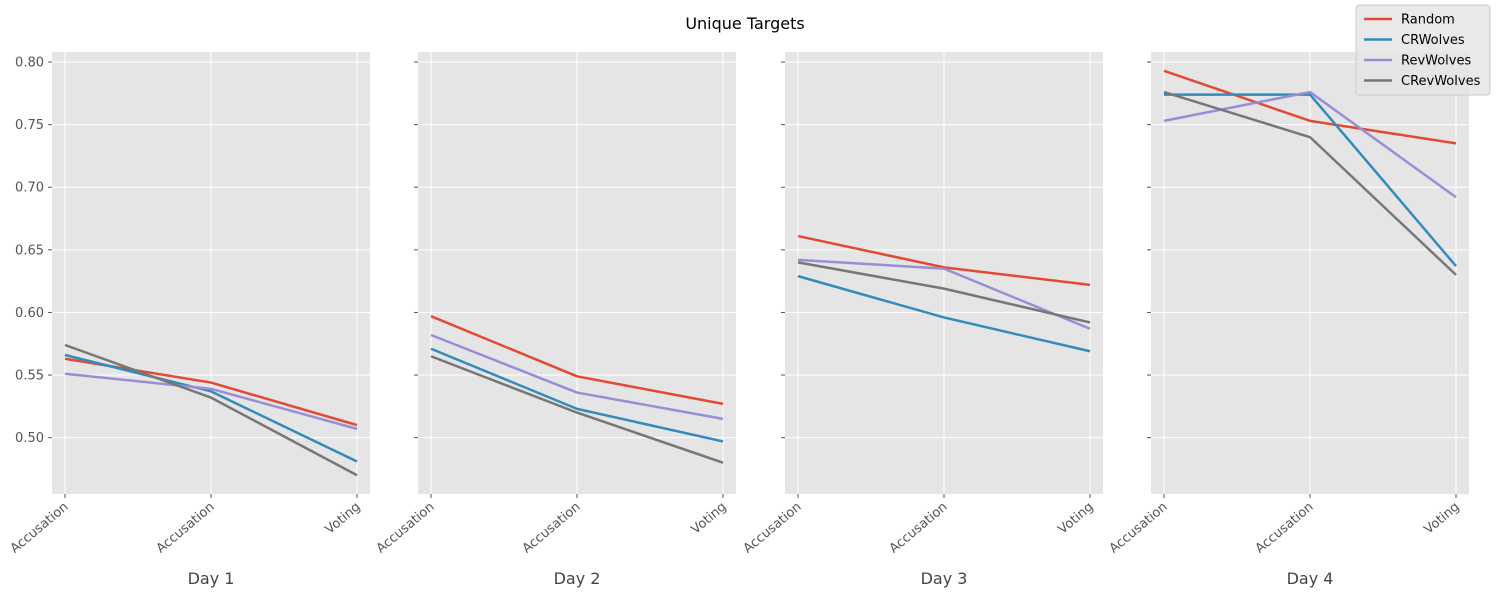  Describe the element at coordinates (1310, 578) in the screenshot. I see `x-axis-label: Day 4` at that location.